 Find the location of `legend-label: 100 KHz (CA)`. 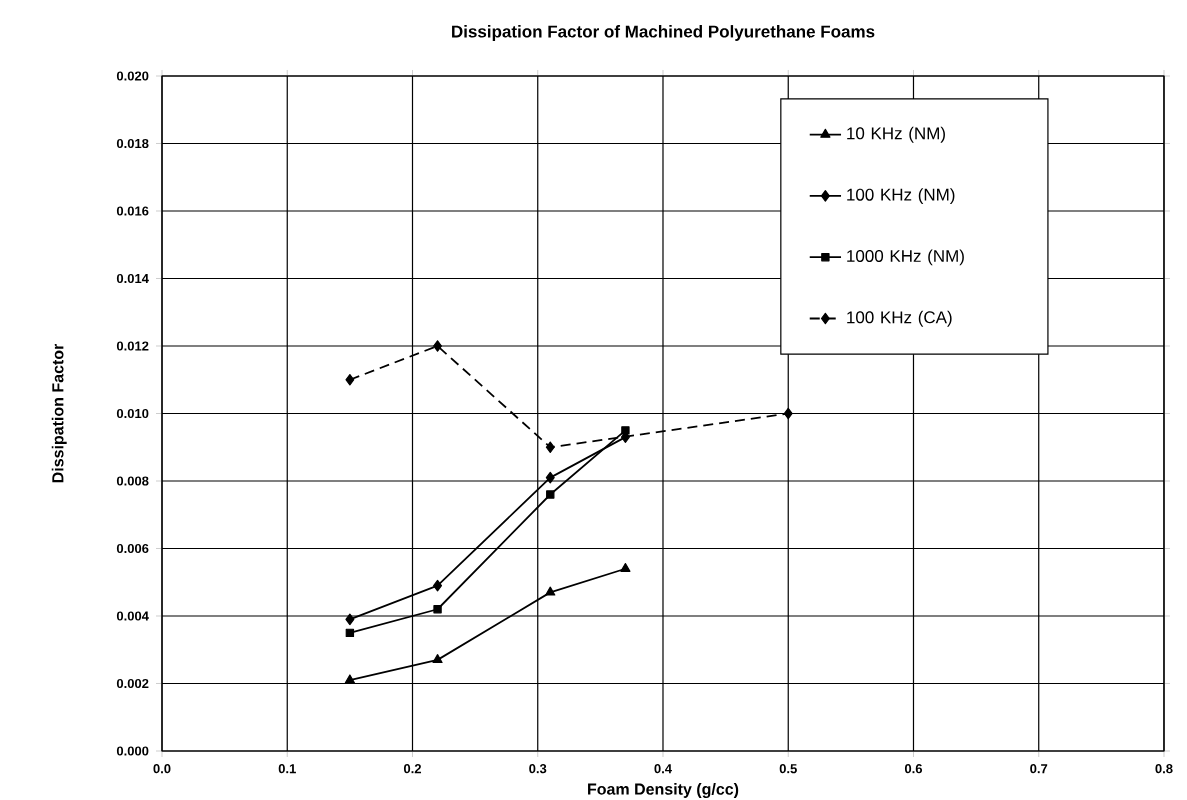

legend-label: 100 KHz (CA) is located at coordinates (899, 318).